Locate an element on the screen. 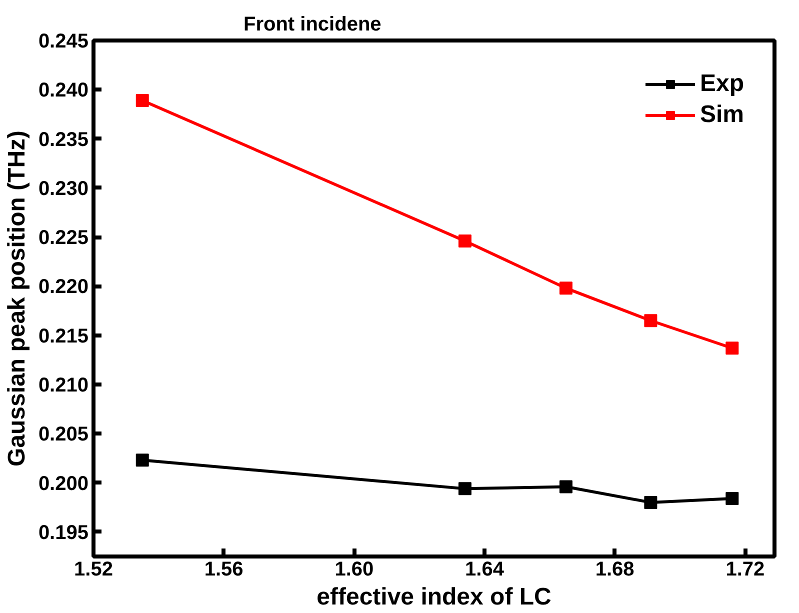 The height and width of the screenshot is (613, 799). x-tick-label: 1.60 is located at coordinates (354, 569).